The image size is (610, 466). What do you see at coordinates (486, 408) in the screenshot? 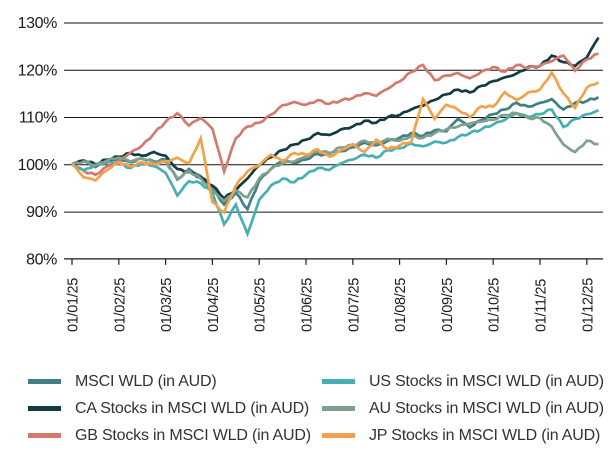
I see `legend-label: AU Stocks in MSCI WLD (in AUD)` at bounding box center [486, 408].